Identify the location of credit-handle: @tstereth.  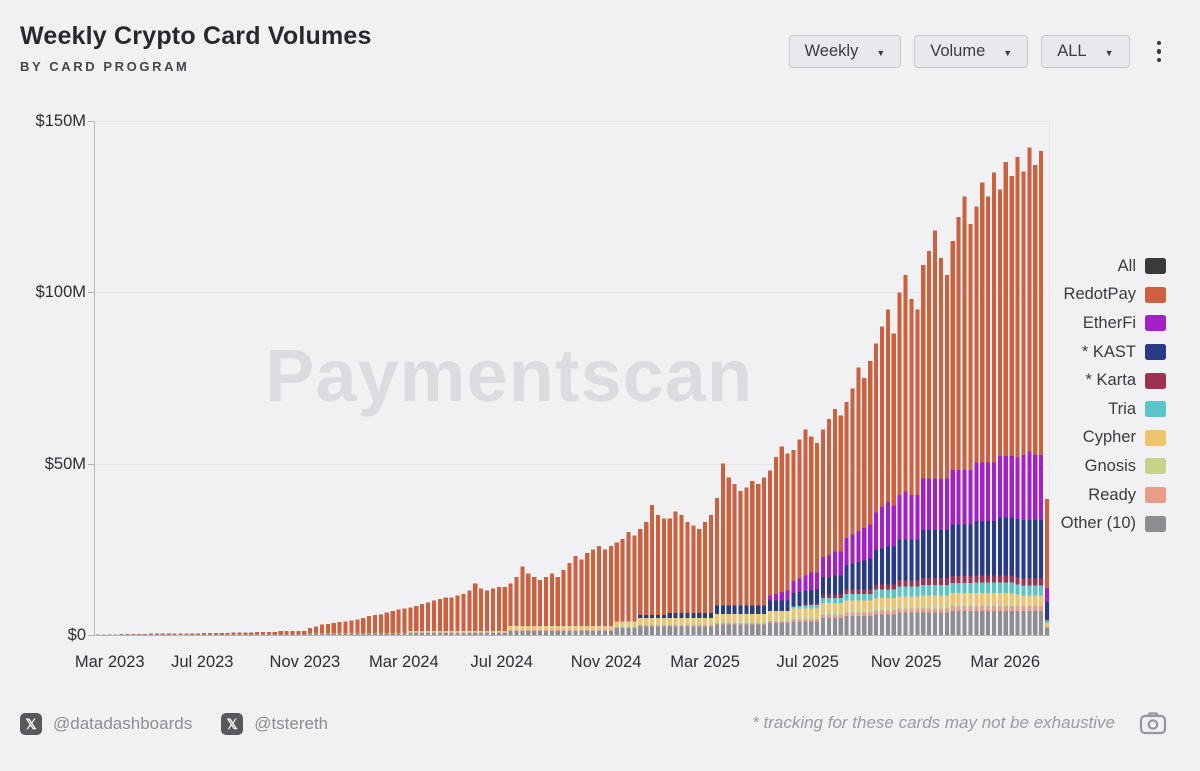
(291, 723).